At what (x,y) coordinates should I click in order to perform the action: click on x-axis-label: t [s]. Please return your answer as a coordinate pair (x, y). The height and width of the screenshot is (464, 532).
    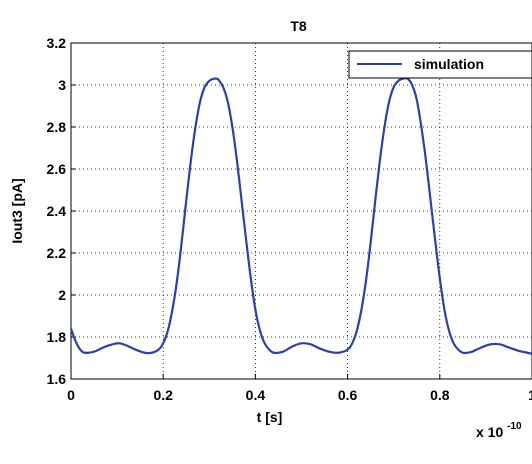
    Looking at the image, I should click on (270, 417).